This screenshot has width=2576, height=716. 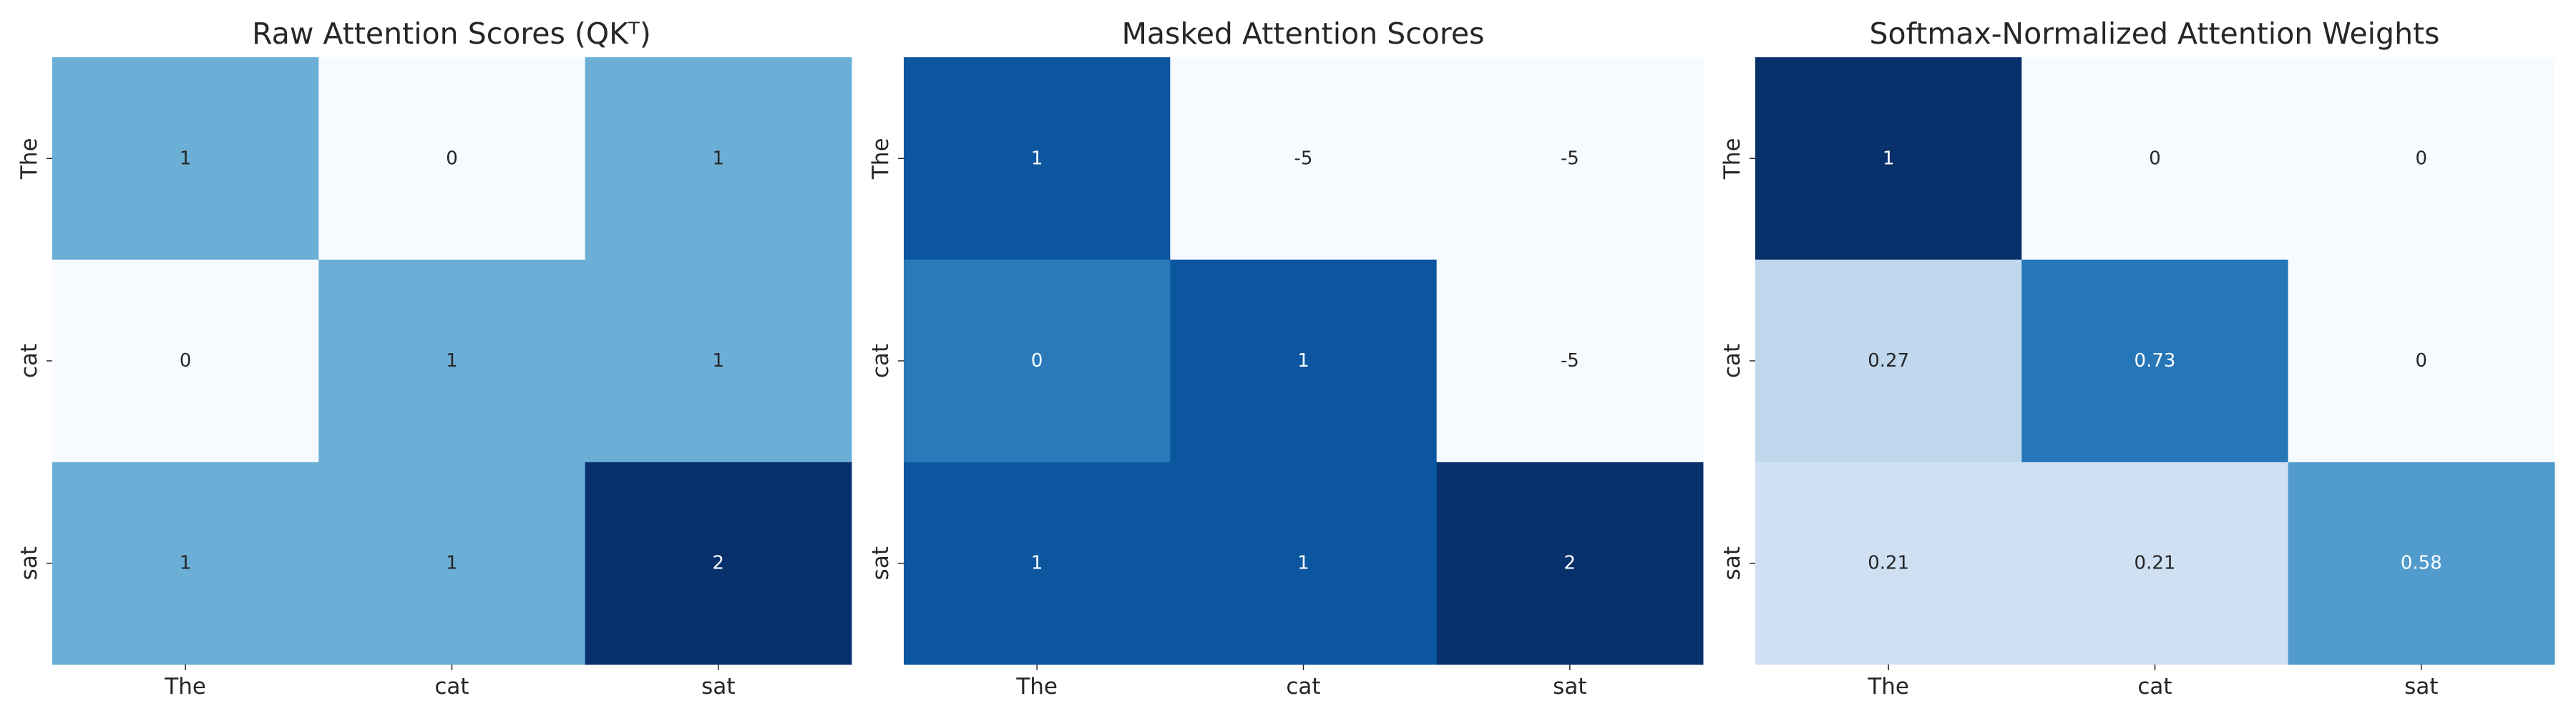 I want to click on panel-title: Softmax-Normalized Attention Weights, so click(x=2154, y=33).